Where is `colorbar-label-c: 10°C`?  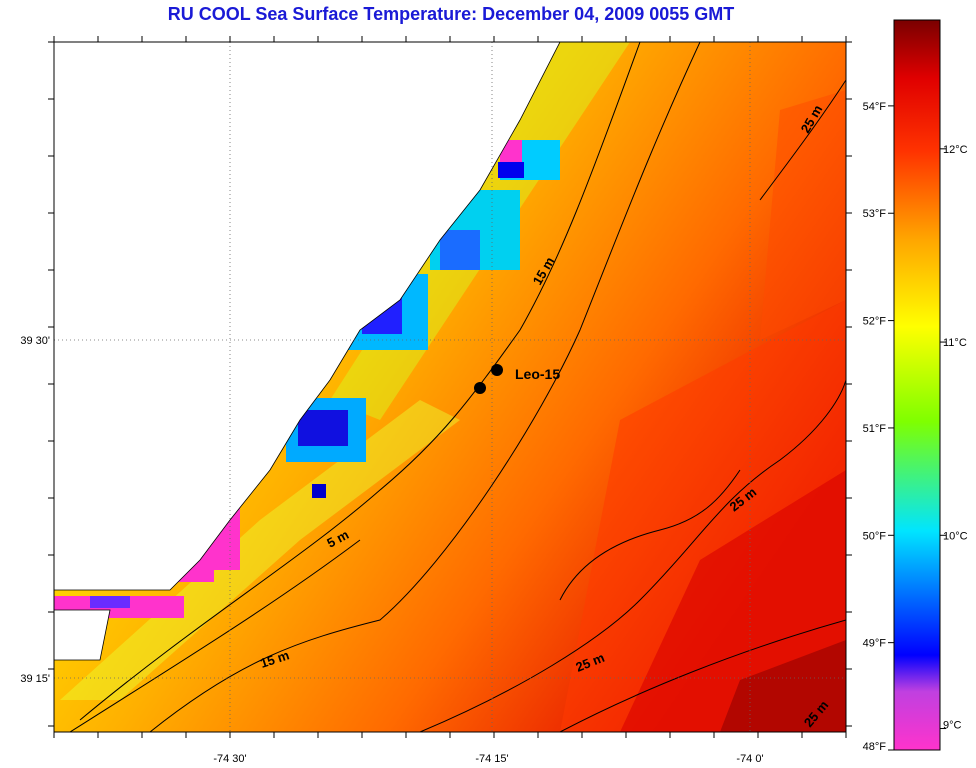 colorbar-label-c: 10°C is located at coordinates (955, 536).